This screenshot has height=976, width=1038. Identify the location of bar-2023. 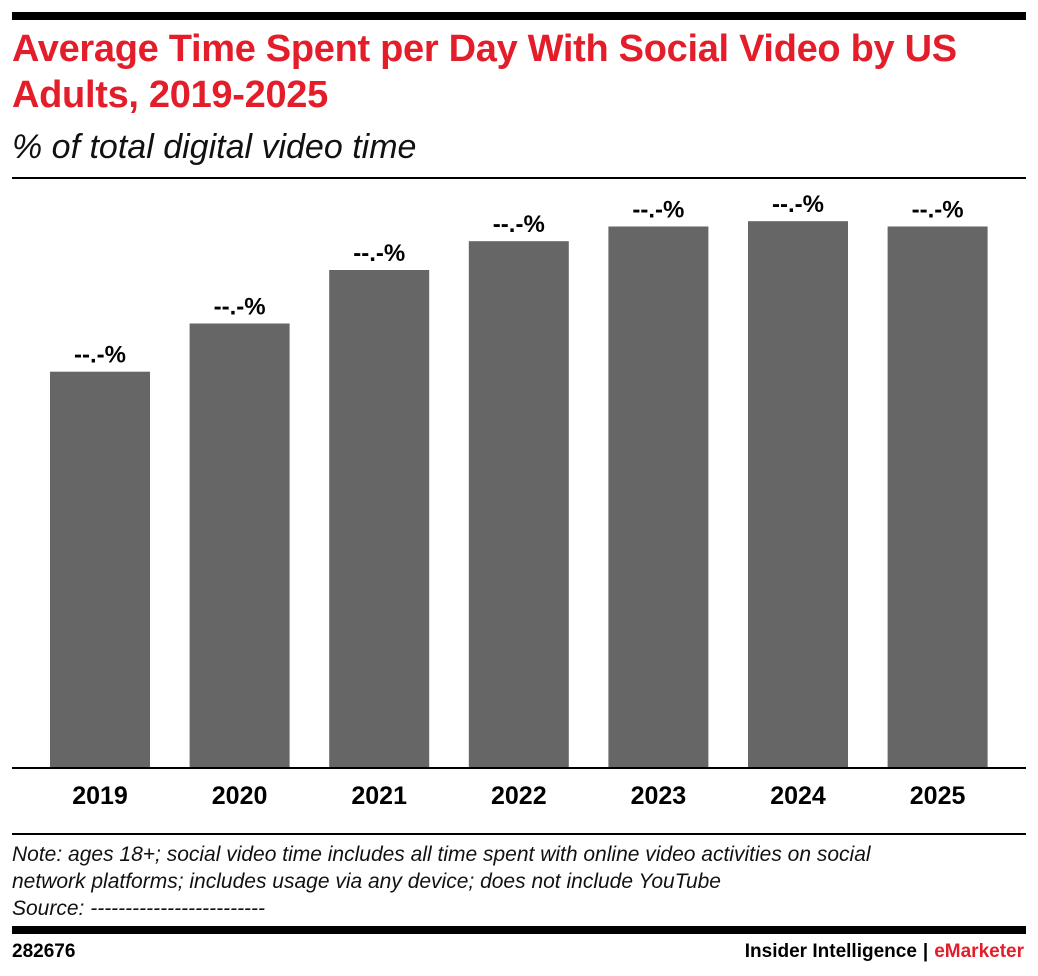
(658, 497).